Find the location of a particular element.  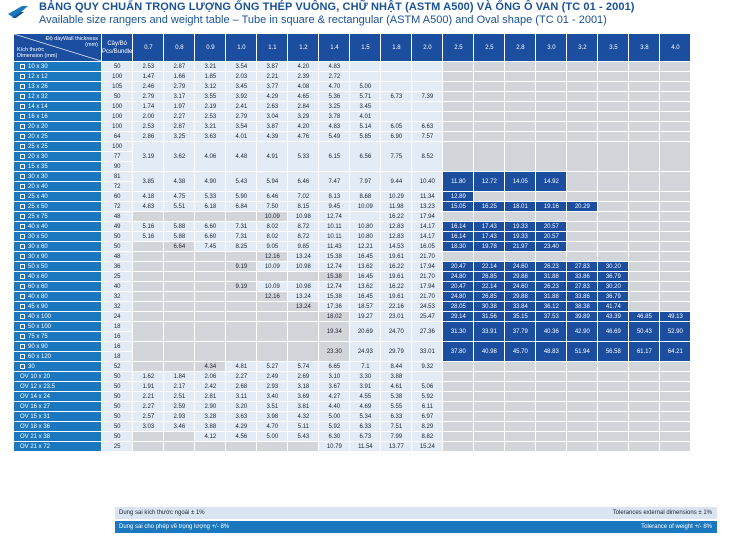

weight-cell: 56.58 is located at coordinates (613, 351).